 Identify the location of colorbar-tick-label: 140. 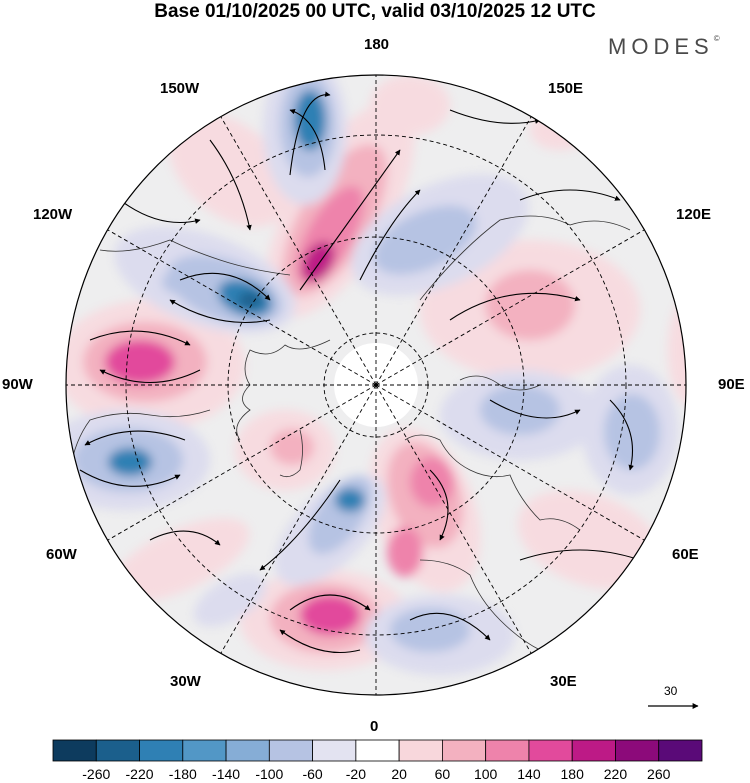
(529, 774).